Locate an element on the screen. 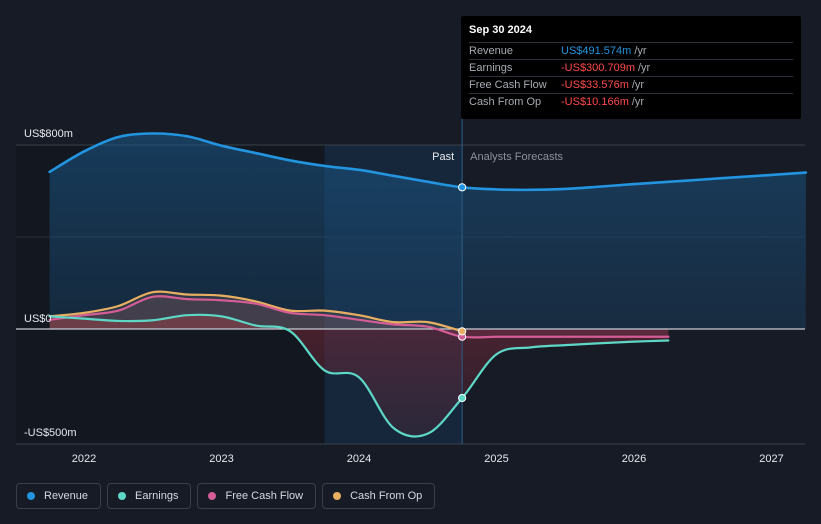 Image resolution: width=821 pixels, height=524 pixels. y-tick-label: -US$500m is located at coordinates (50, 433).